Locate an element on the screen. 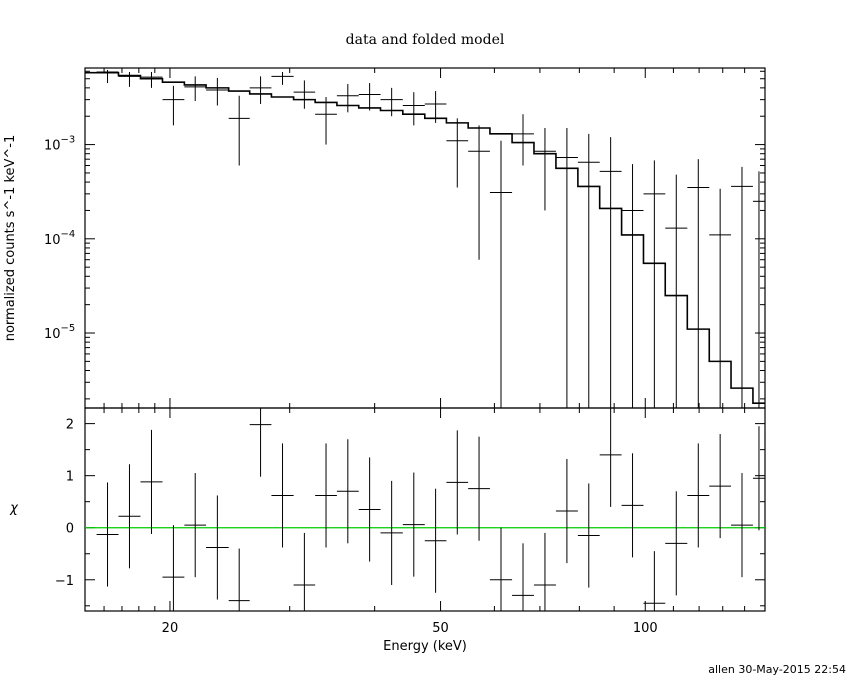 The height and width of the screenshot is (680, 850). x-tick-label: 100 is located at coordinates (645, 628).